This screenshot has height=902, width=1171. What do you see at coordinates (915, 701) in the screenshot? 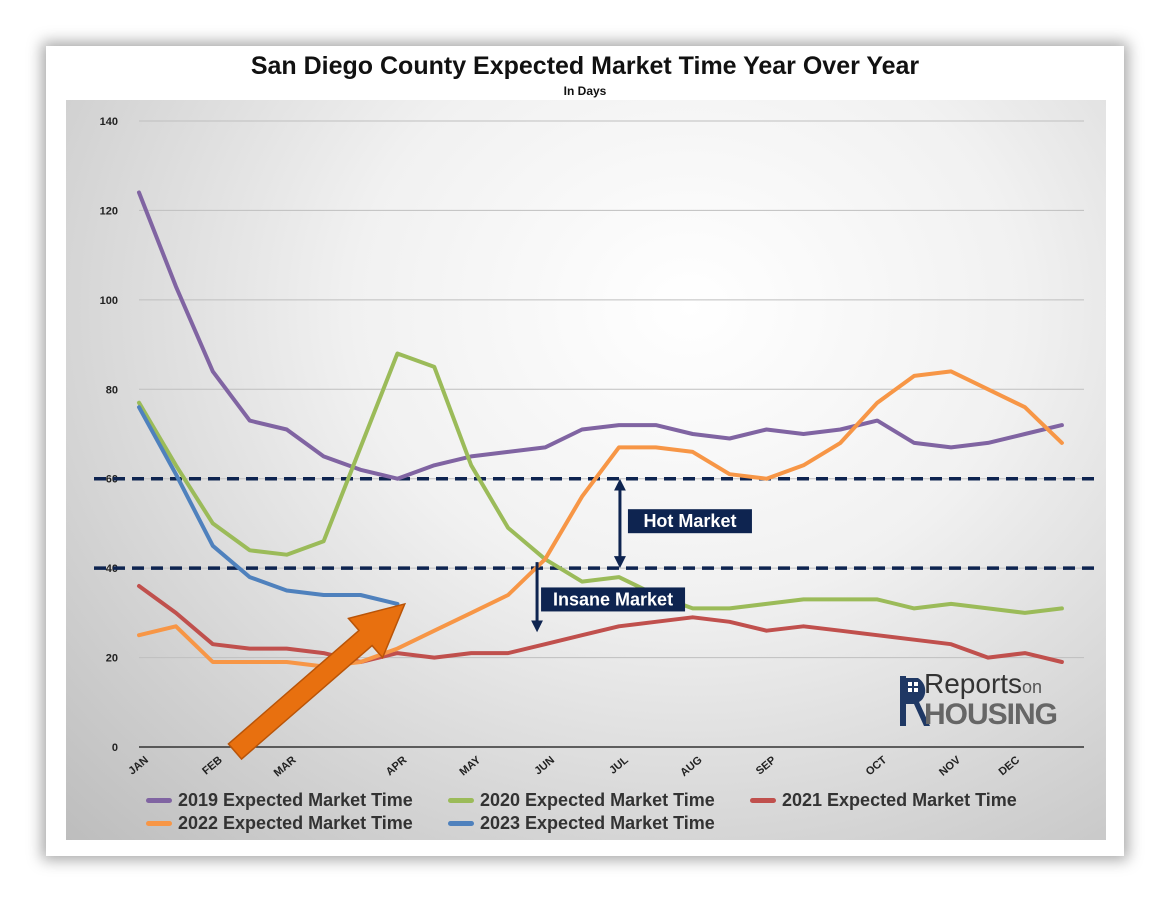
I see `logo-building-icon` at bounding box center [915, 701].